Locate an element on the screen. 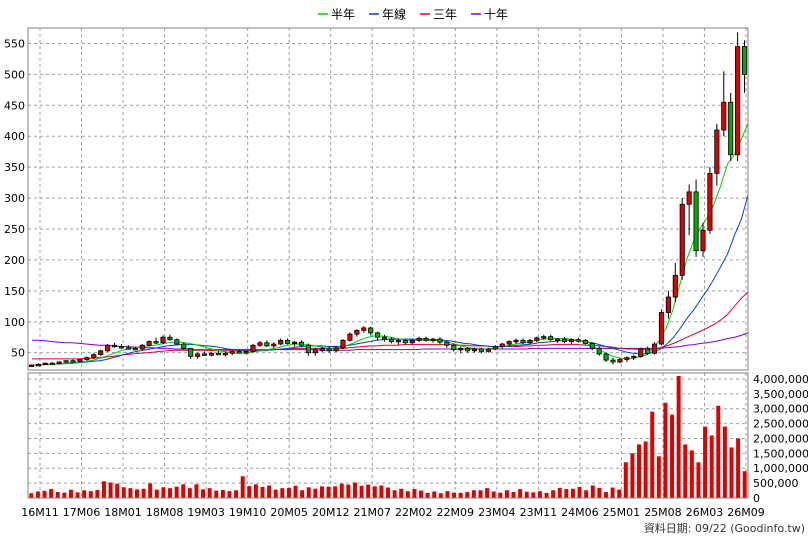 The image size is (808, 544). time-tick-label: 25M08 is located at coordinates (663, 512).